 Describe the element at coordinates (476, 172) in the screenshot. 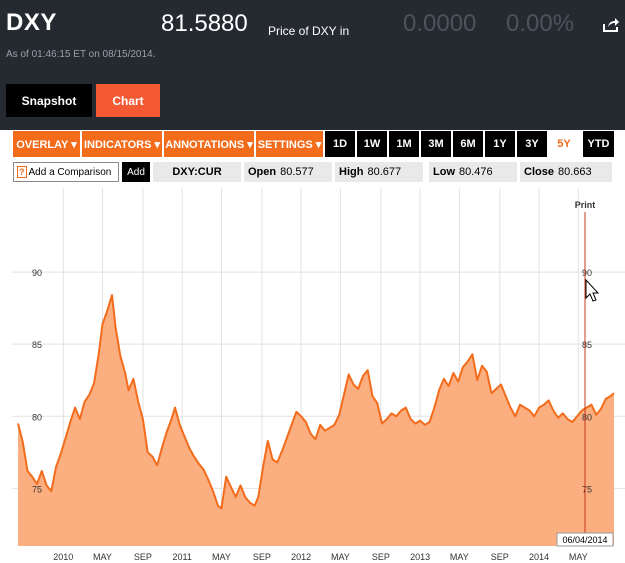

I see `low-value: 80.476` at that location.